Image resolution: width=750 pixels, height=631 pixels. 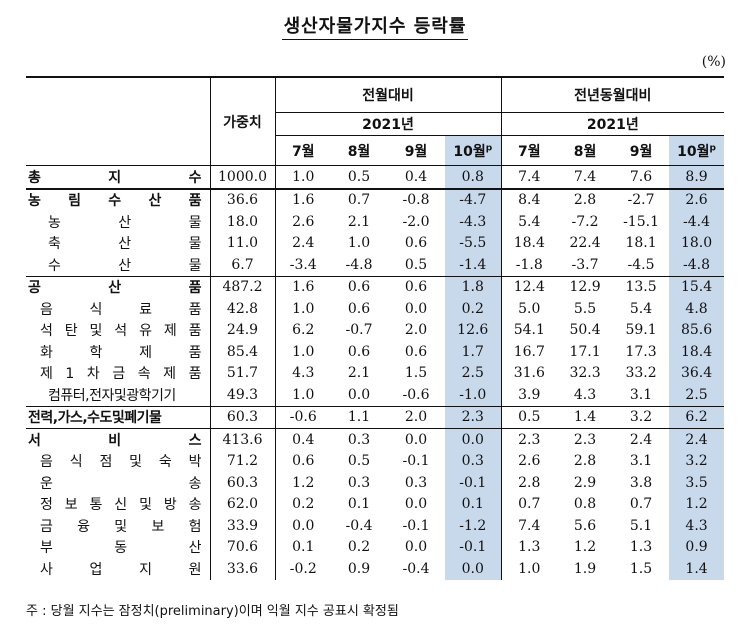 What do you see at coordinates (121, 483) in the screenshot?
I see `row-label: 운 송` at bounding box center [121, 483].